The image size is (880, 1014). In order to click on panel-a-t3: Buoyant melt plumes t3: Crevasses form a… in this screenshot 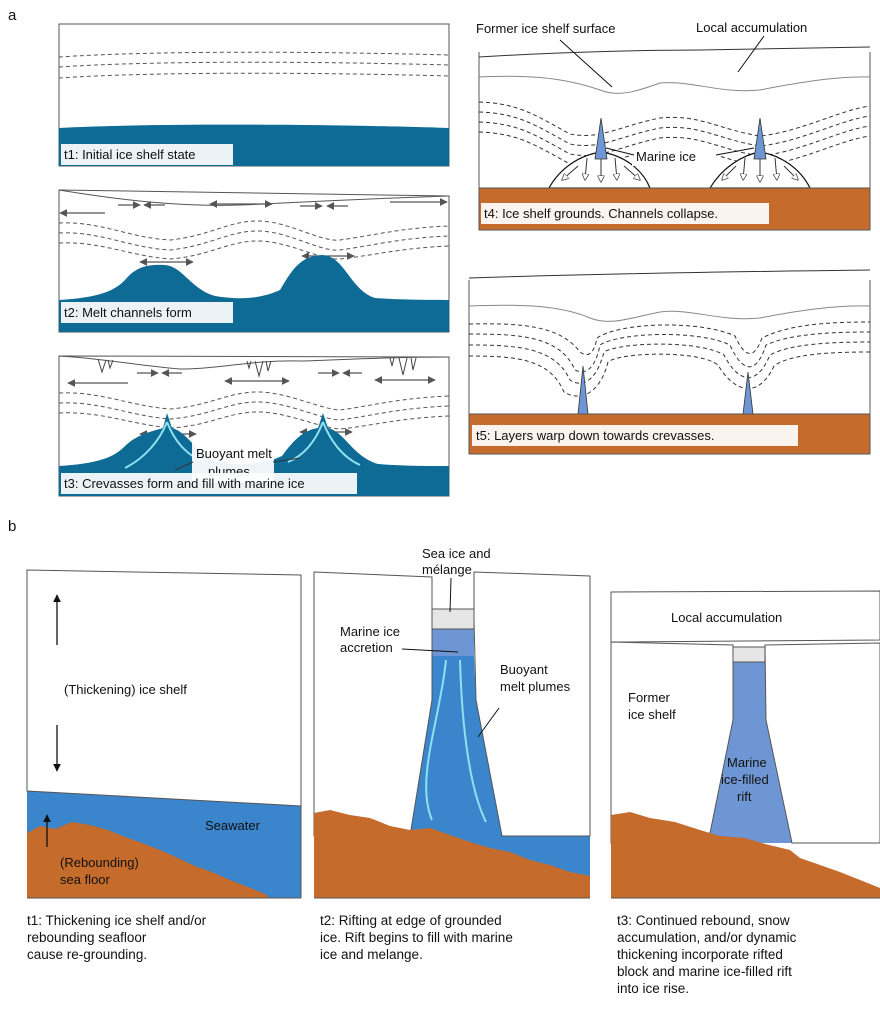, I will do `click(254, 426)`.